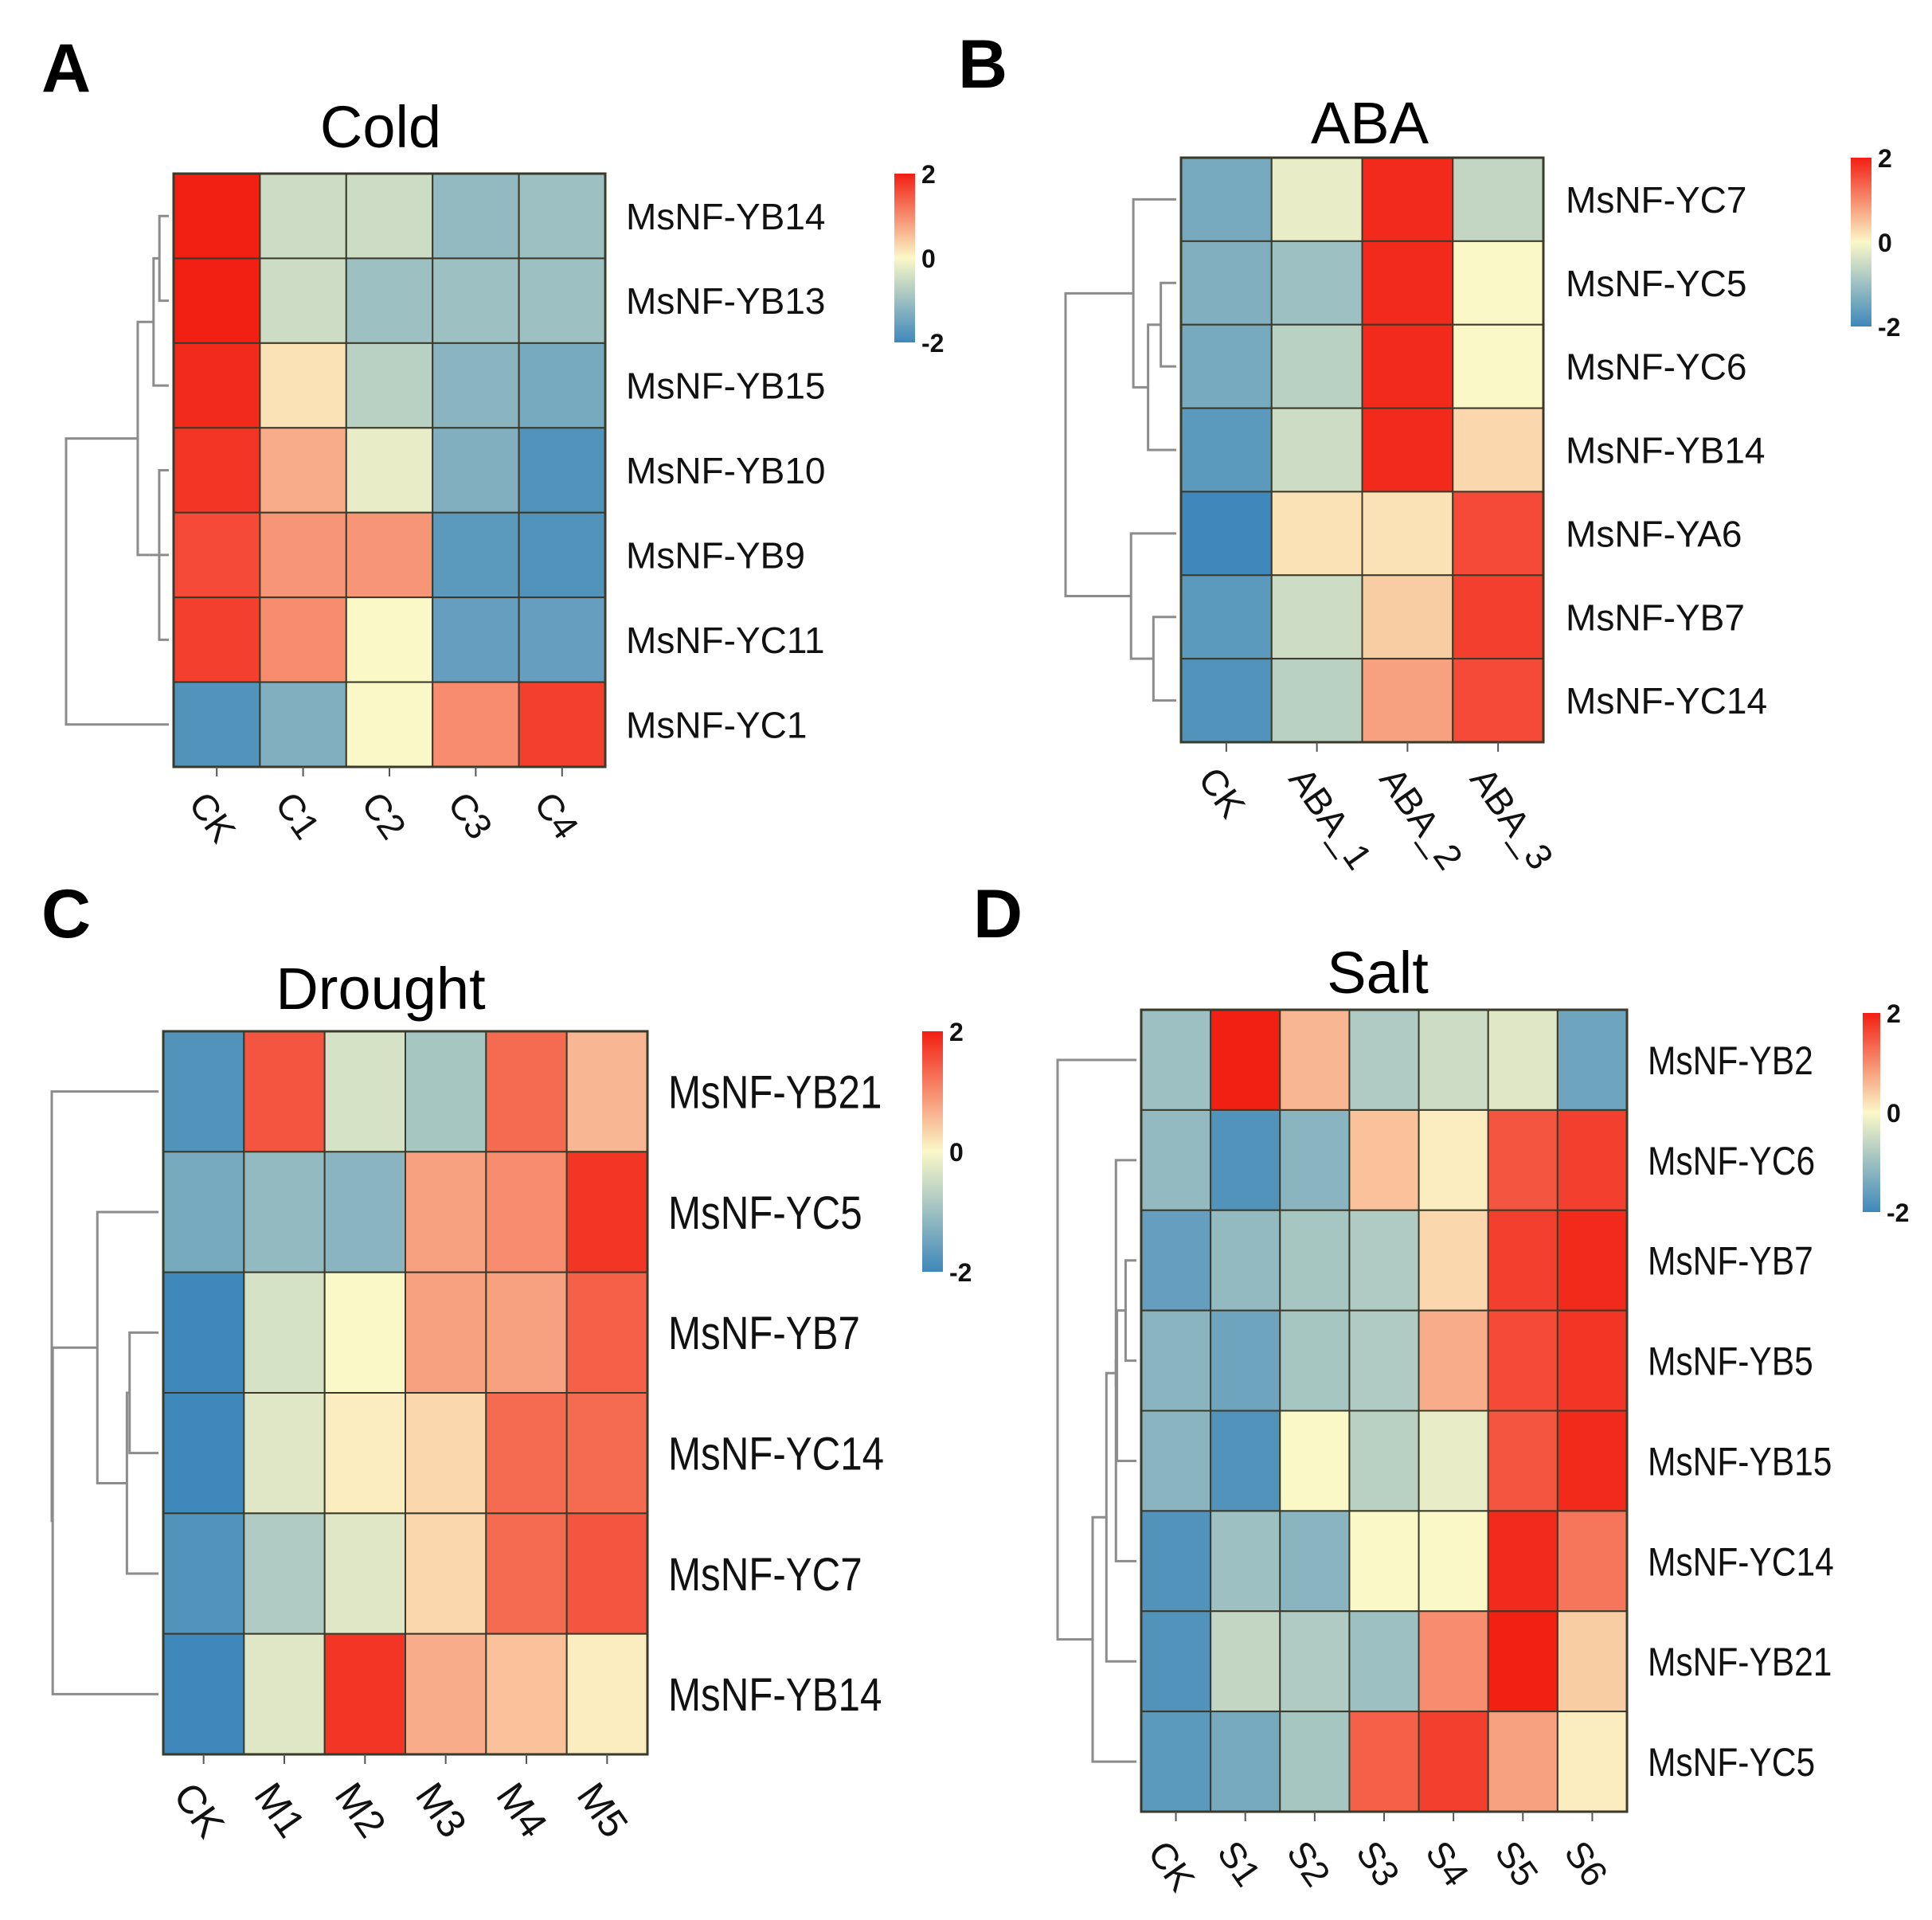 This screenshot has width=1932, height=1920. I want to click on panel-letter: A, so click(66, 68).